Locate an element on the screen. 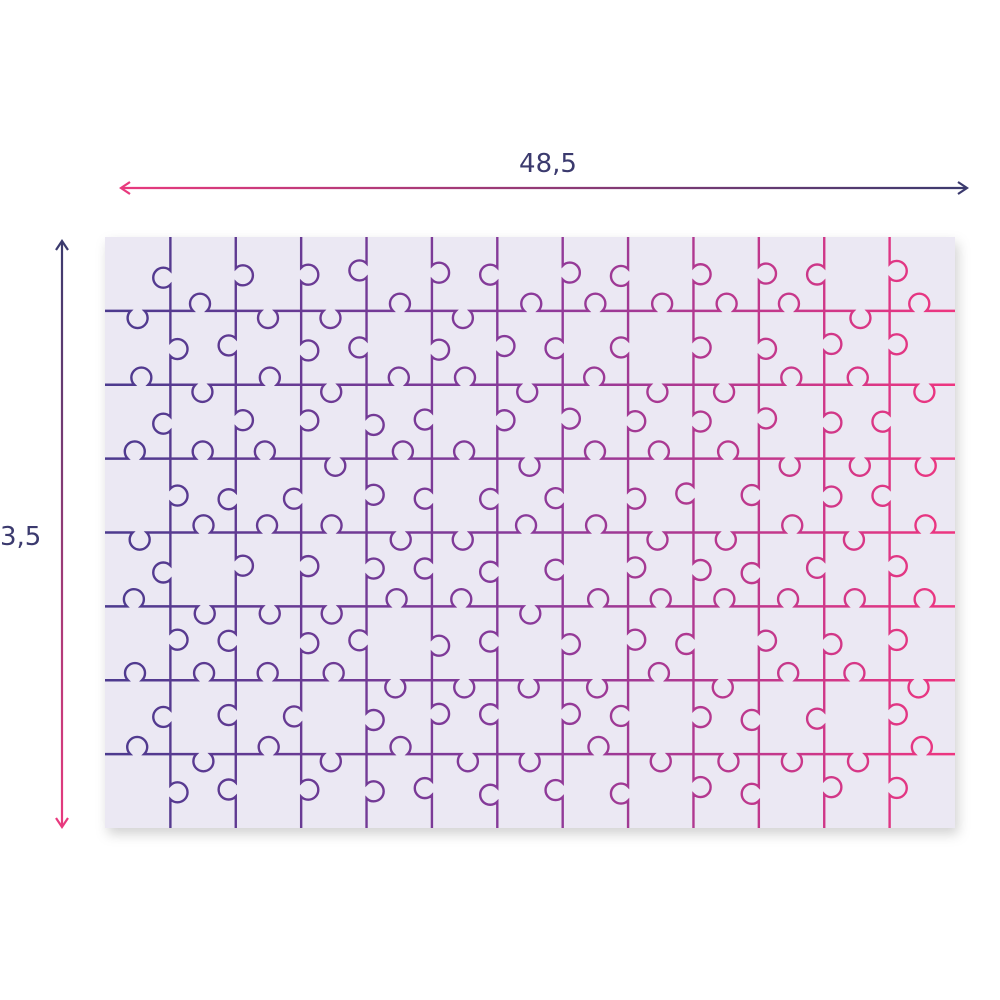  height-arrow is located at coordinates (62, 534).